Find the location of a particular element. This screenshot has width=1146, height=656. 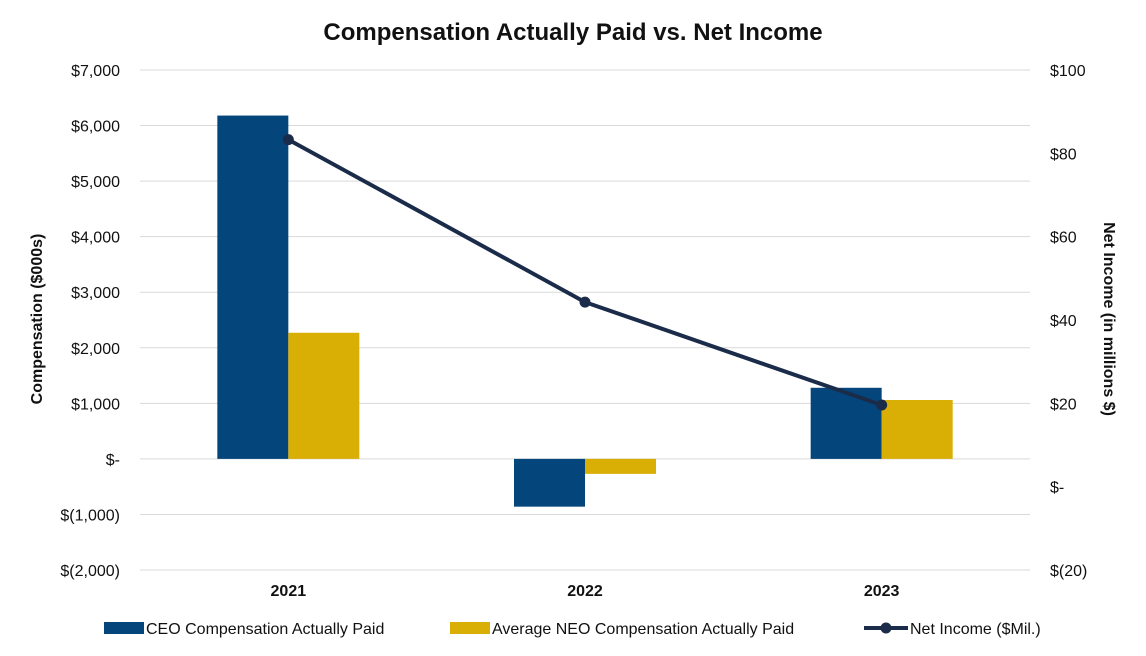

legend-marker-net-income is located at coordinates (886, 628).